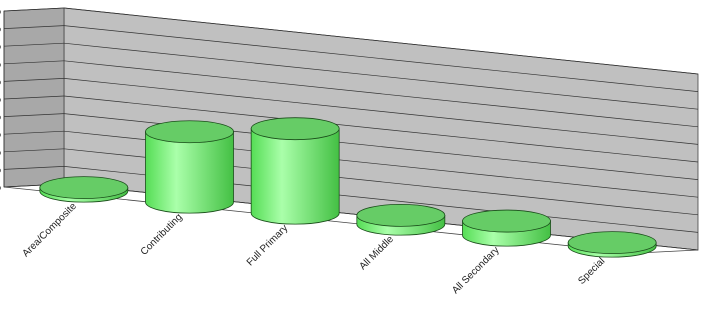 Image resolution: width=702 pixels, height=334 pixels. Describe the element at coordinates (162, 235) in the screenshot. I see `category-label: Contributing` at that location.